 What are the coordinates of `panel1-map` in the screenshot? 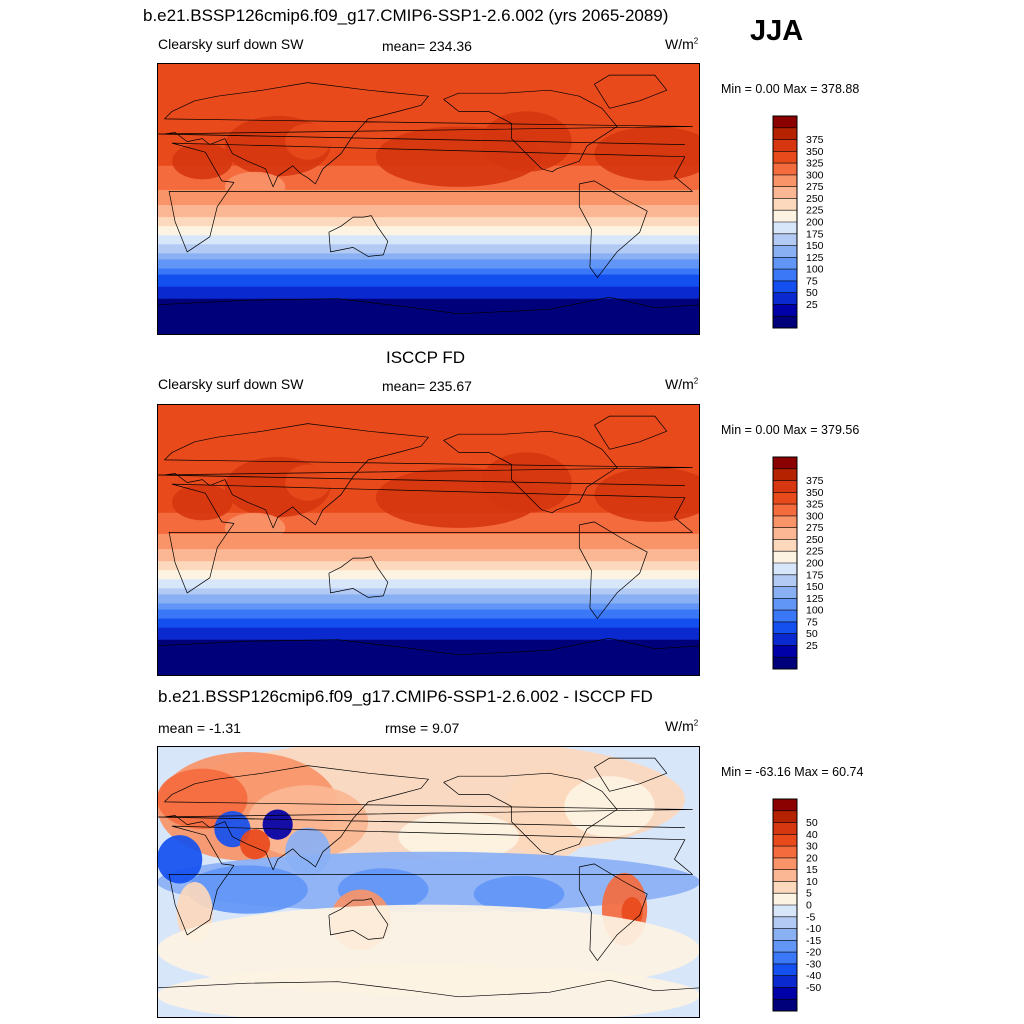 It's located at (428, 199).